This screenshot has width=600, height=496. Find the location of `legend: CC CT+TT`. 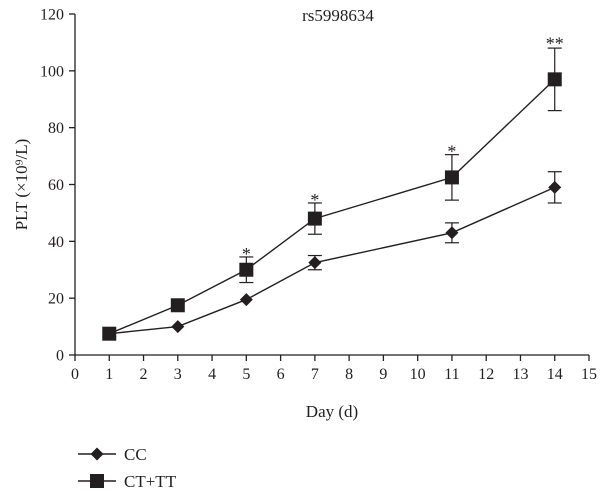

legend: CC CT+TT is located at coordinates (127, 468).